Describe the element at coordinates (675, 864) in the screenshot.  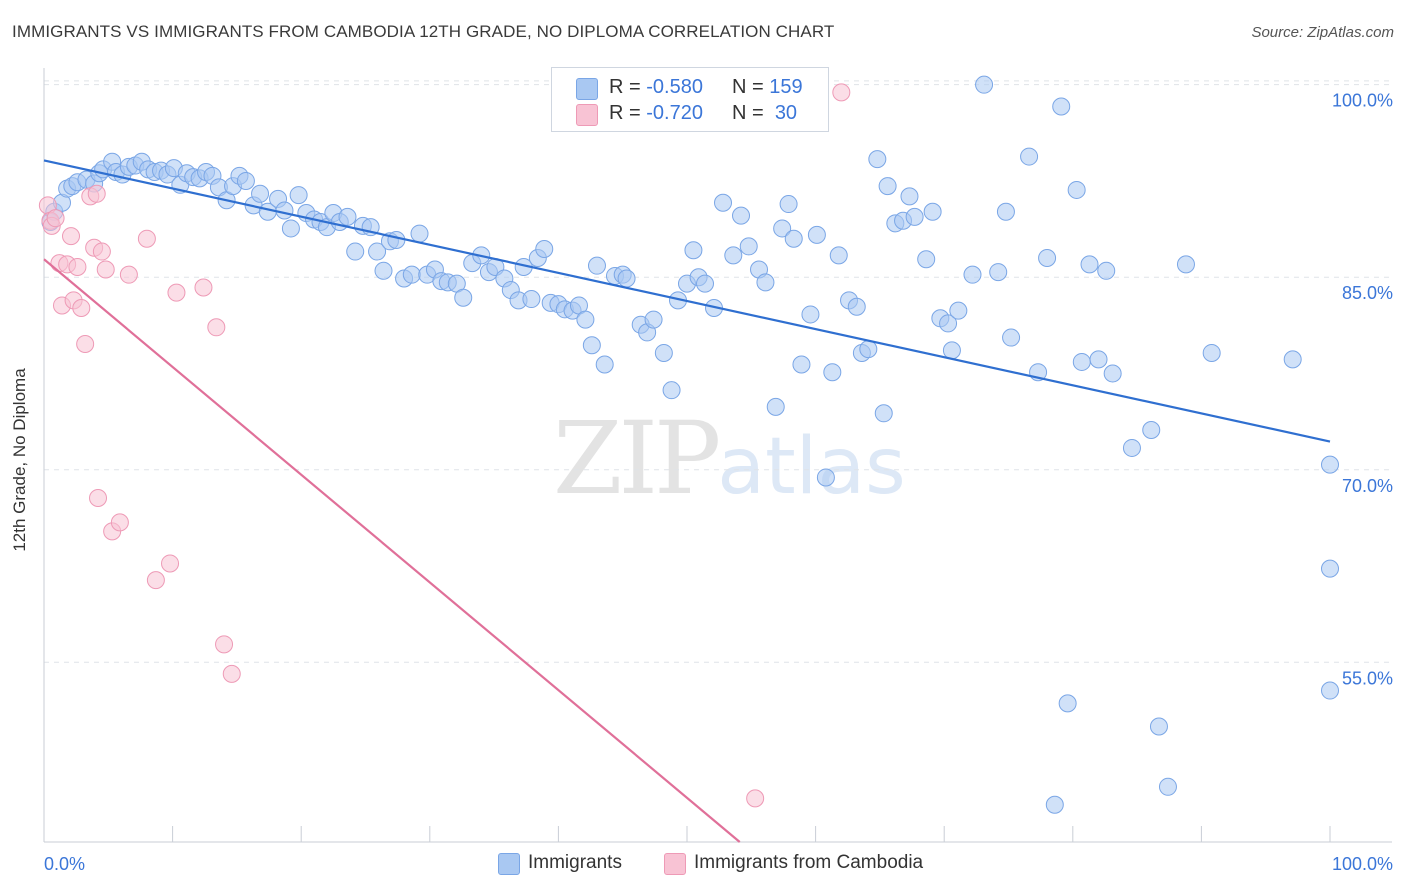
I see `legend-swatch-cambodia` at that location.